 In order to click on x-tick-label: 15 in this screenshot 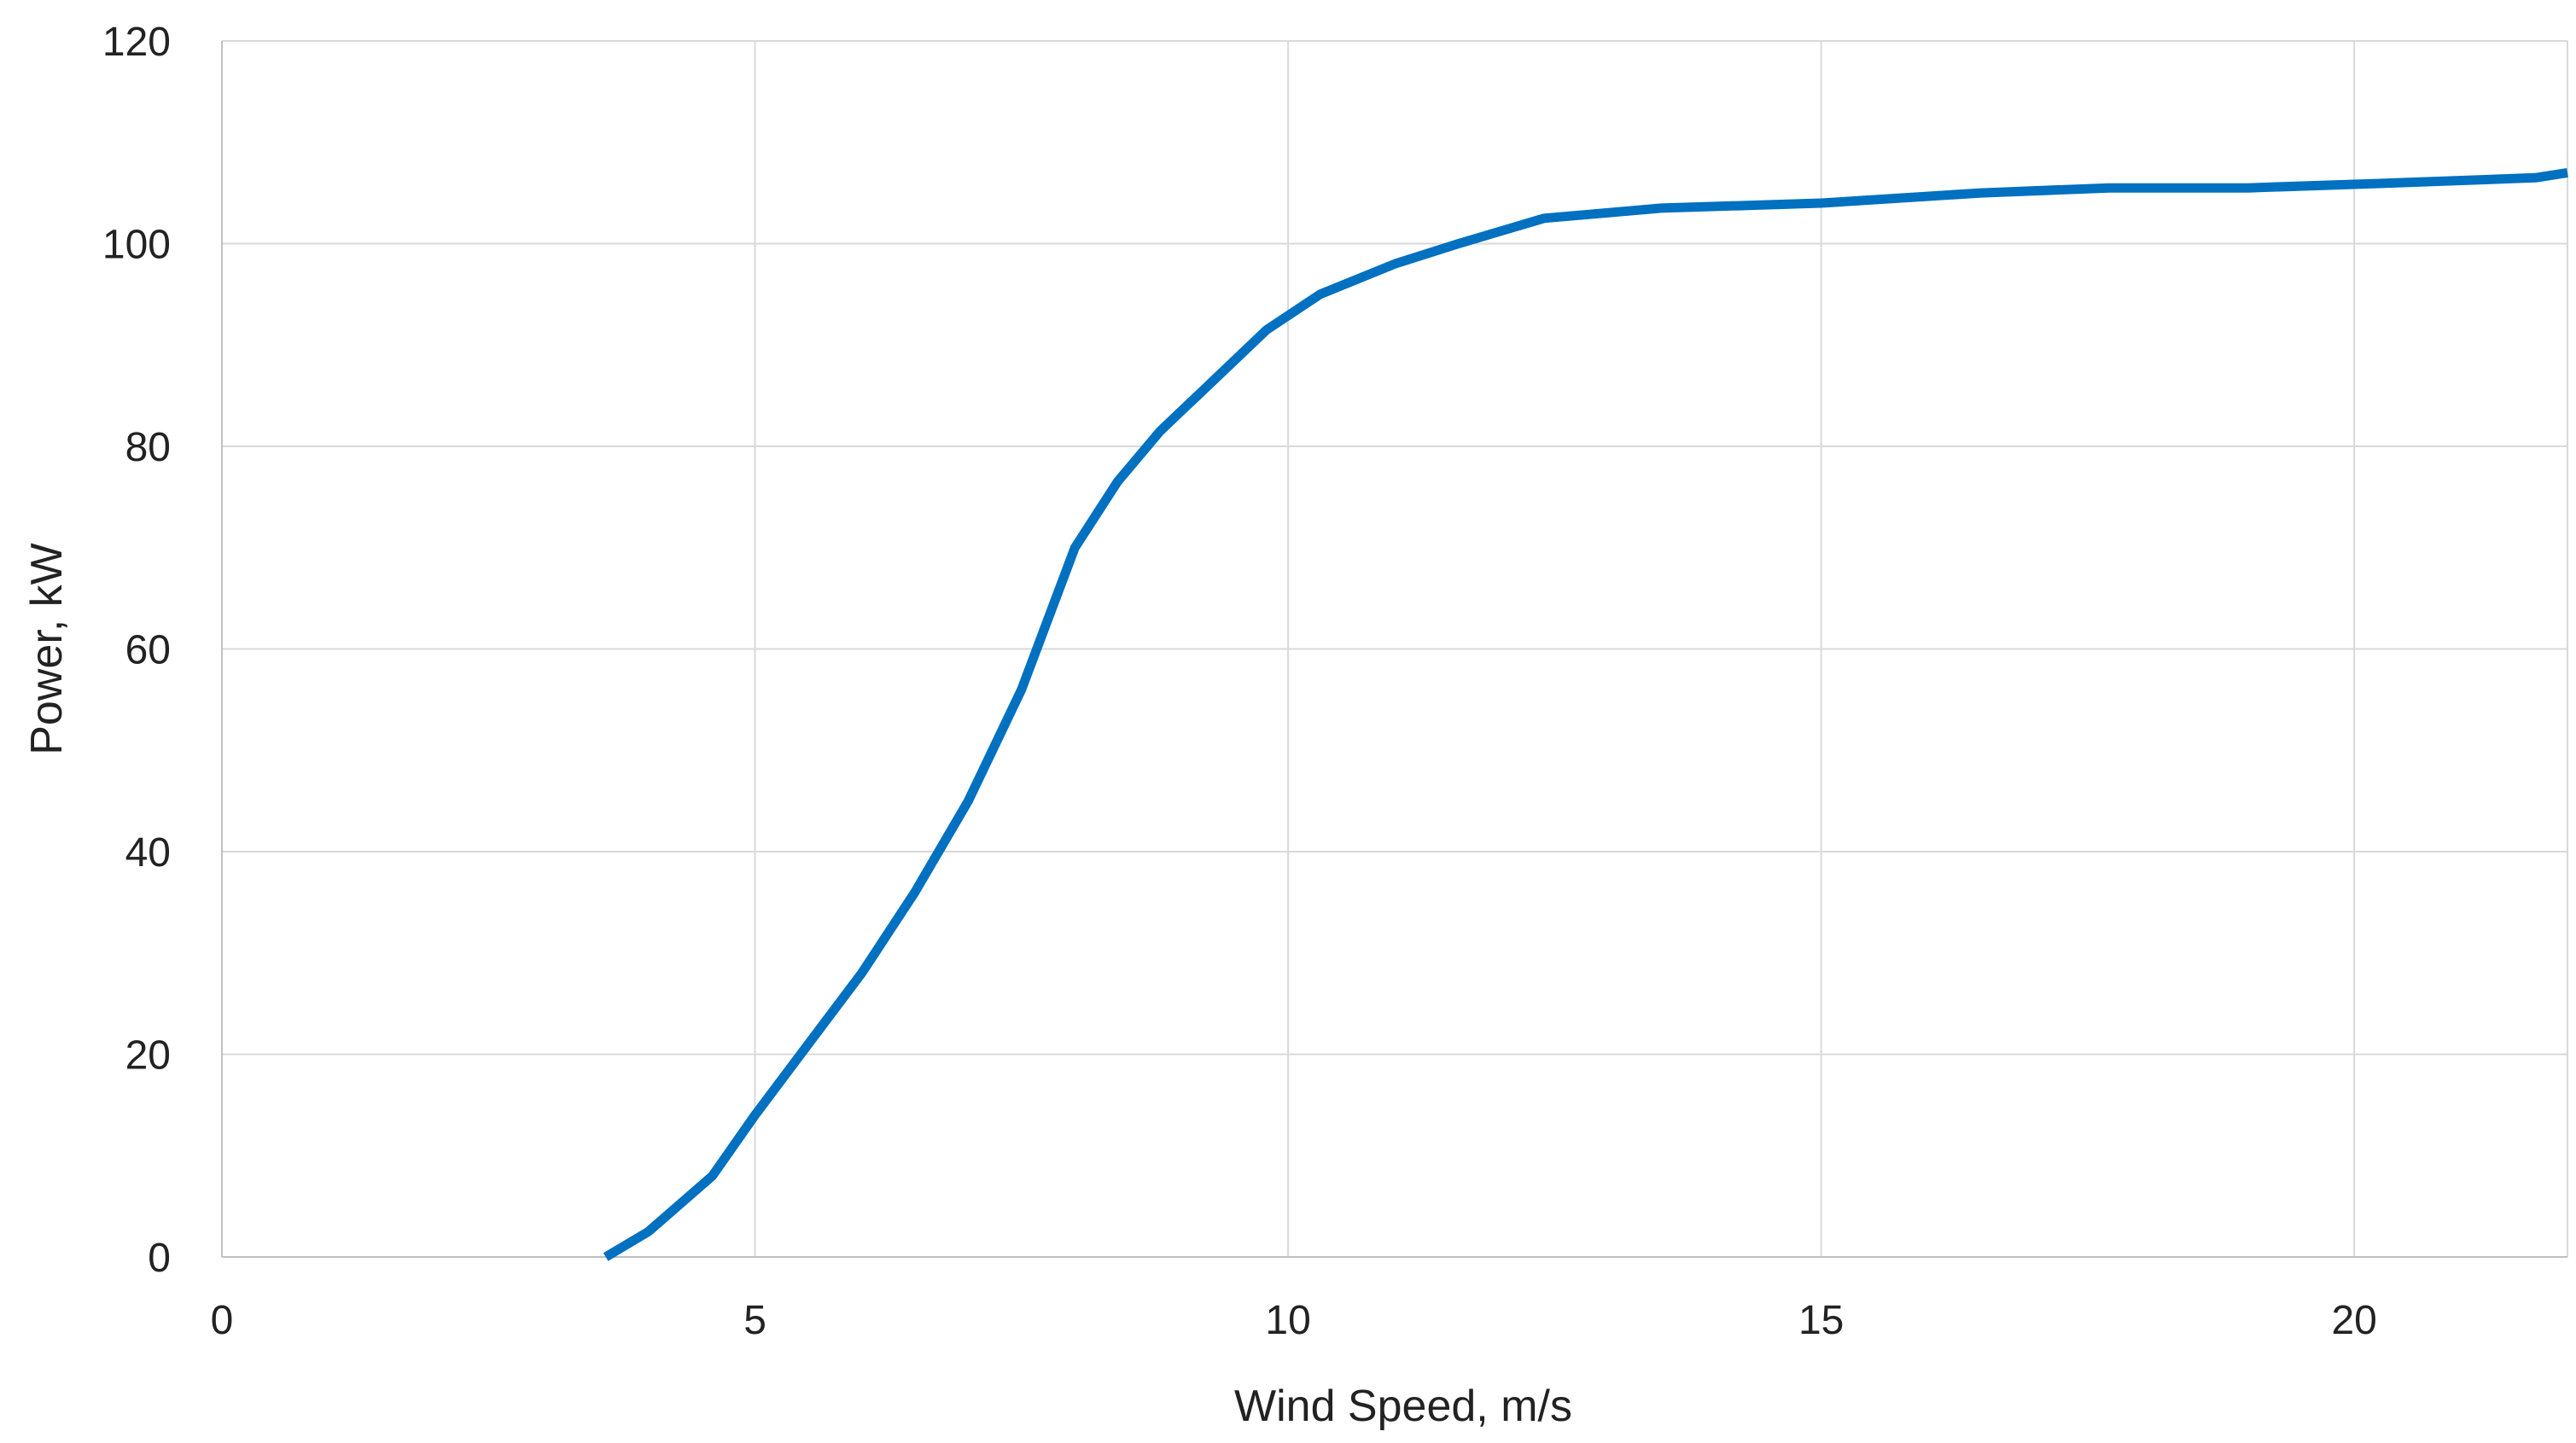, I will do `click(1821, 1320)`.